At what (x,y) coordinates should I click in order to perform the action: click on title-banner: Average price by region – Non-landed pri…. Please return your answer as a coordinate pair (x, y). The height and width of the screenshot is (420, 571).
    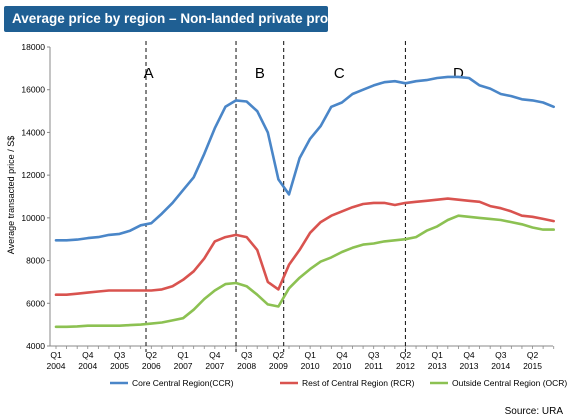
    Looking at the image, I should click on (182, 19).